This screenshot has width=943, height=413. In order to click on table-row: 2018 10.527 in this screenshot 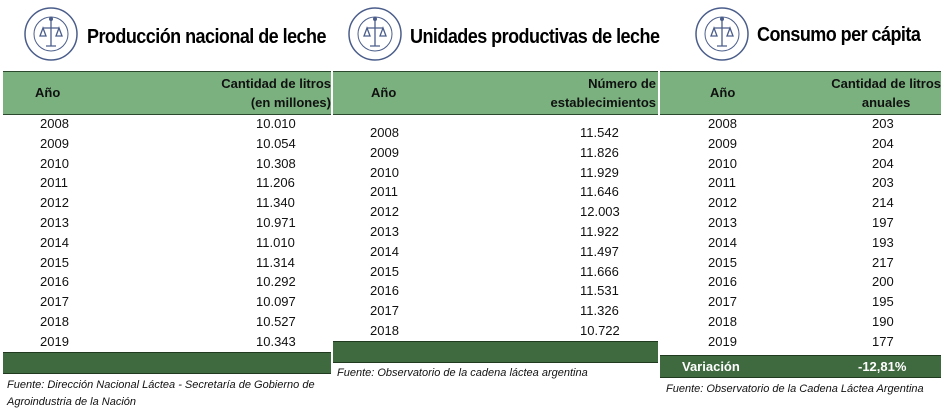, I will do `click(168, 321)`.